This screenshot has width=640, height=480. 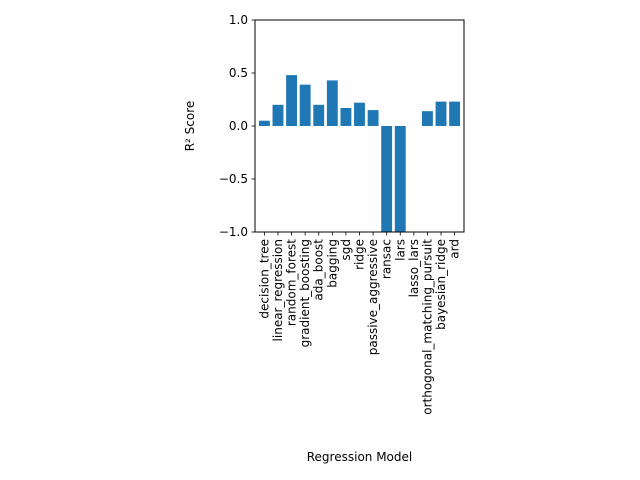 What do you see at coordinates (238, 73) in the screenshot?
I see `y-tick-label: 0.5` at bounding box center [238, 73].